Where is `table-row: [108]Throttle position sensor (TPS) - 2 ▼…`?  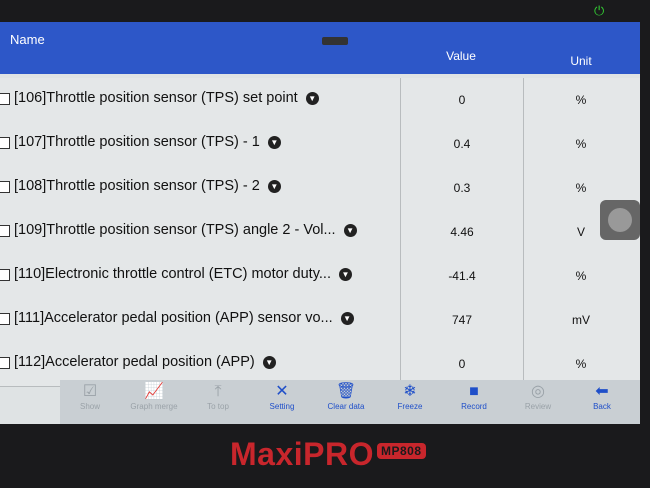 table-row: [108]Throttle position sensor (TPS) - 2 ▼… is located at coordinates (320, 188).